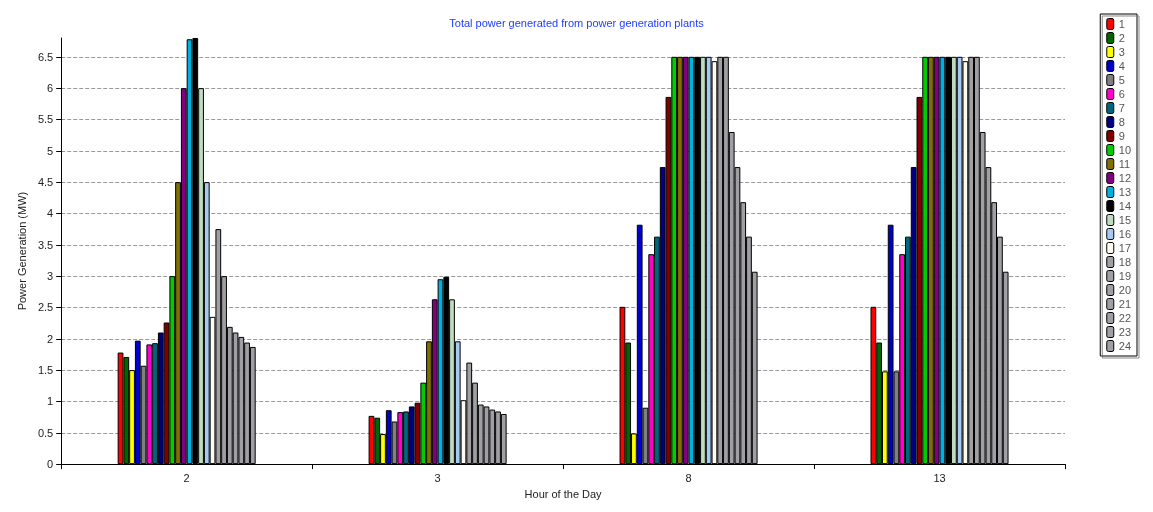 The height and width of the screenshot is (512, 1153). Describe the element at coordinates (21, 251) in the screenshot. I see `y-axis-title: Power Generation (MW)` at that location.